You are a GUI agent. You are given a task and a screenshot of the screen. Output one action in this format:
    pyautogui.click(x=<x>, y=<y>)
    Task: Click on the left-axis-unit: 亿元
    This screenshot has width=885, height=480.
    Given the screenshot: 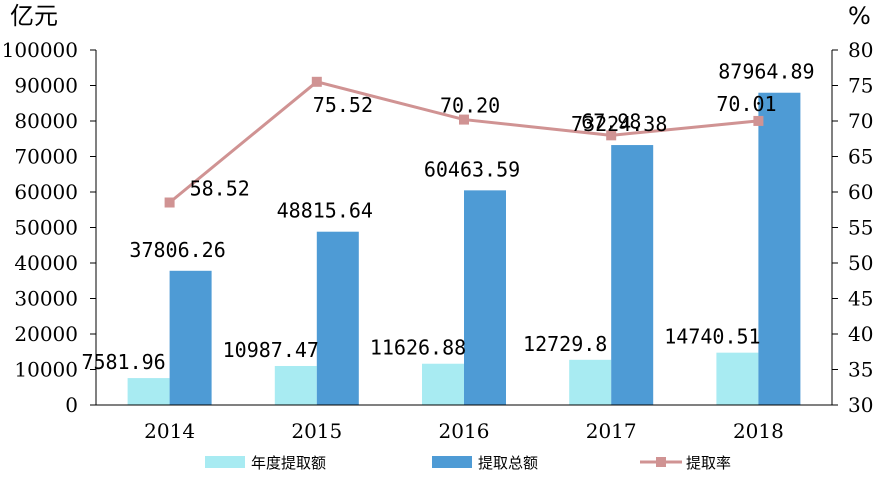 What is the action you would take?
    pyautogui.click(x=34, y=16)
    